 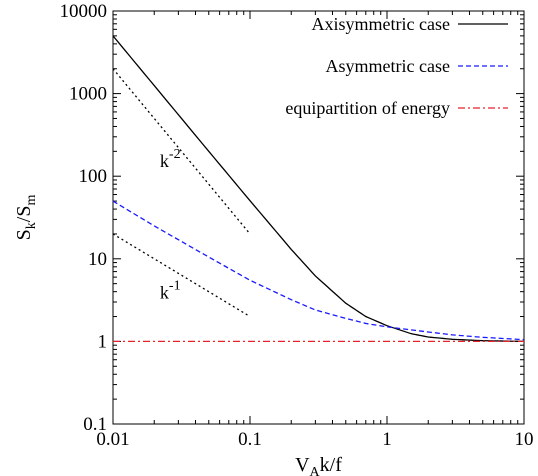 I want to click on reference-line-label: k-1, so click(x=170, y=291).